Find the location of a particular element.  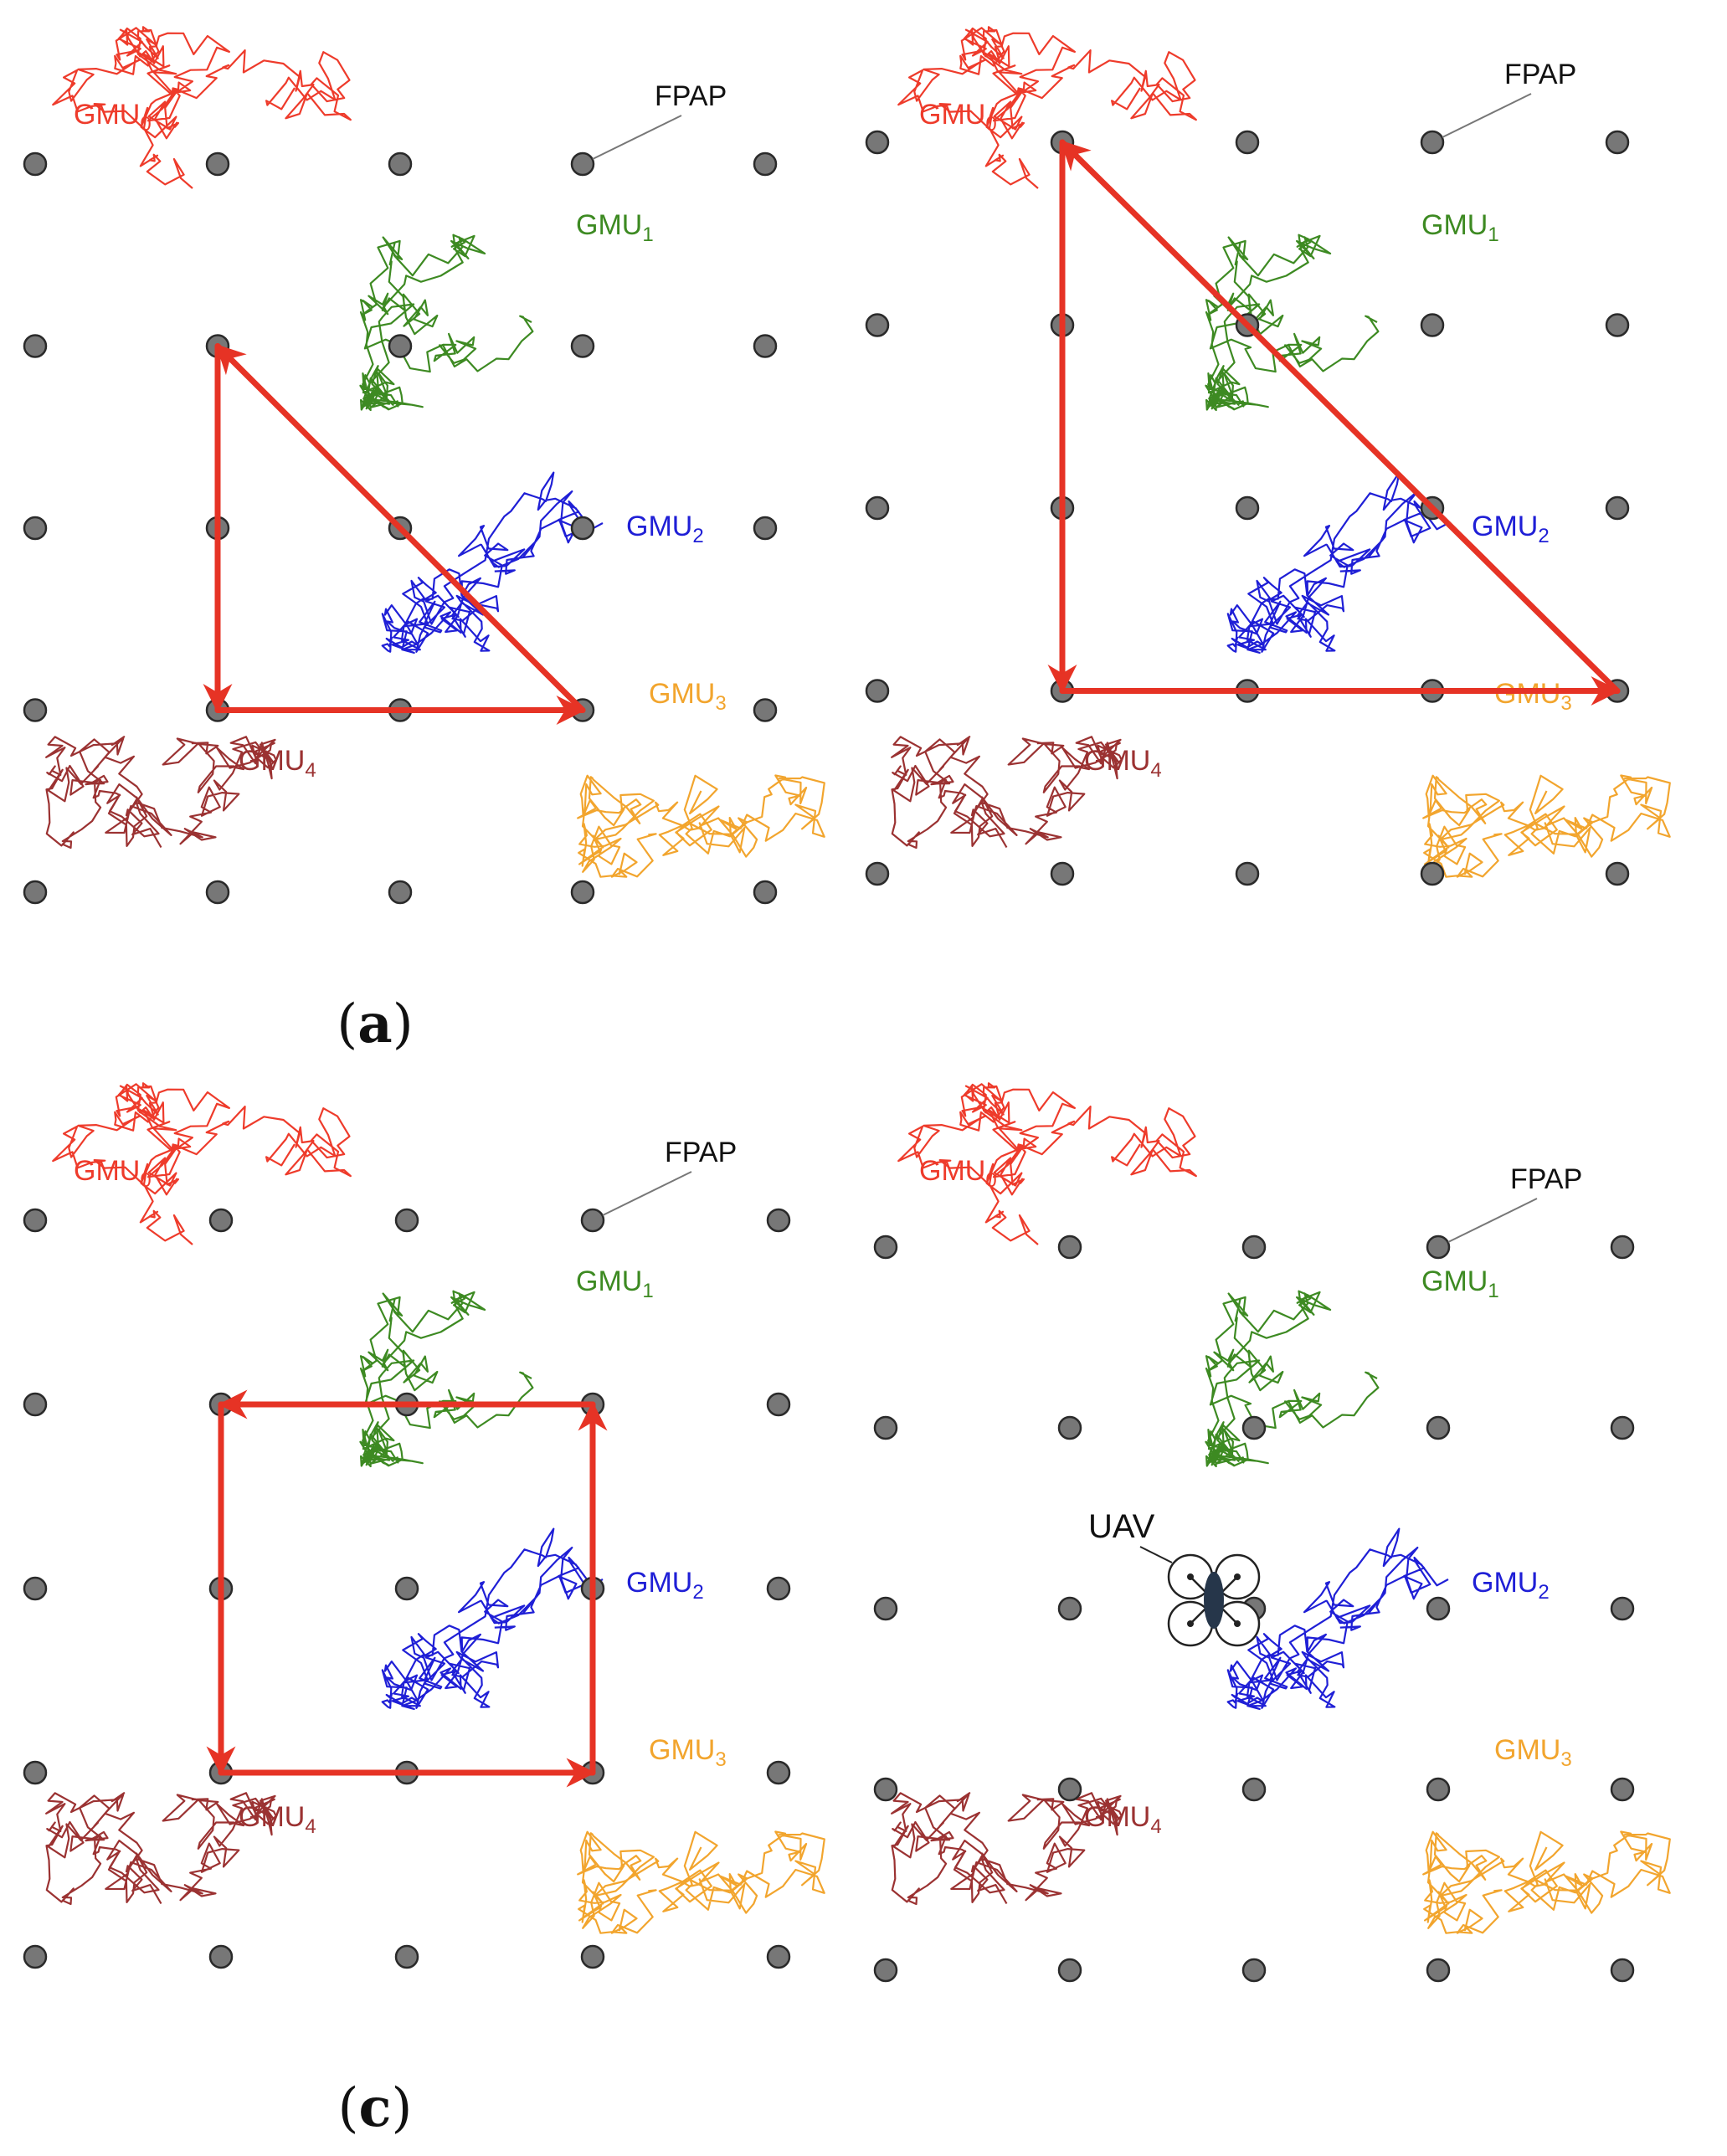

panel-caption: (c) is located at coordinates (376, 2107).